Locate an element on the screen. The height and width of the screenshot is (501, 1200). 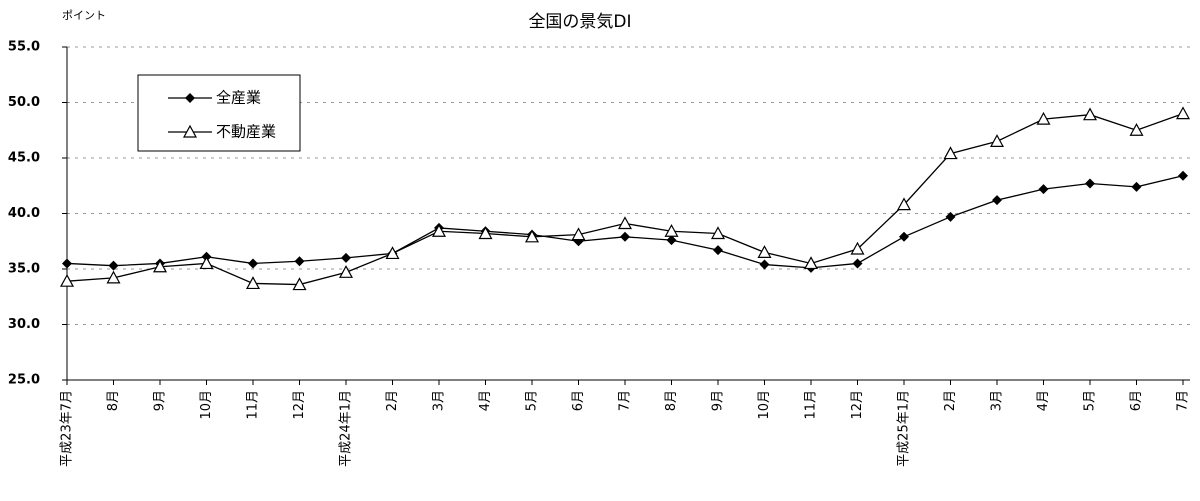
y-tick-label: 30.0 is located at coordinates (24, 324).